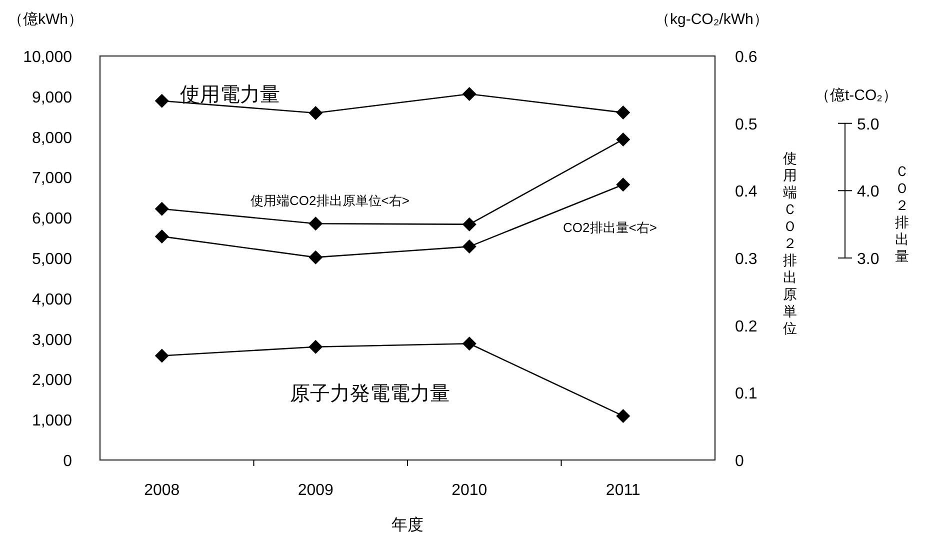  Describe the element at coordinates (316, 490) in the screenshot. I see `x-tick-label: 2009` at that location.